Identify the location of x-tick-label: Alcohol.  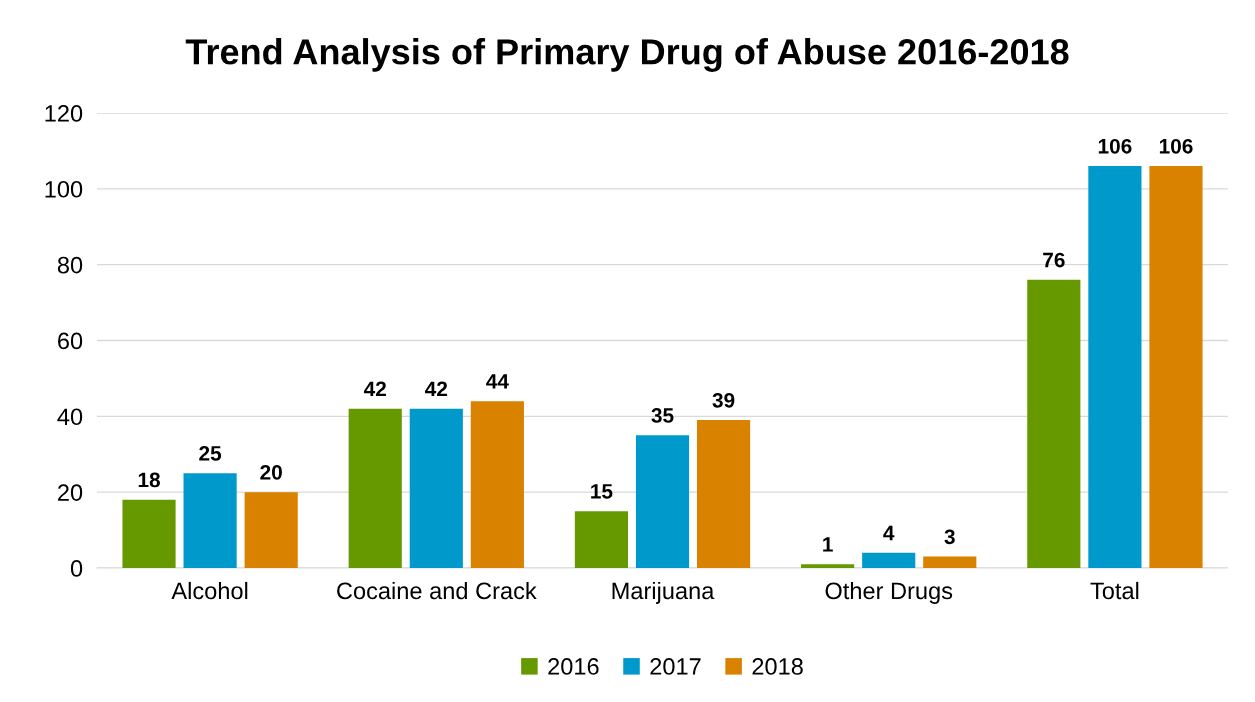
(209, 590).